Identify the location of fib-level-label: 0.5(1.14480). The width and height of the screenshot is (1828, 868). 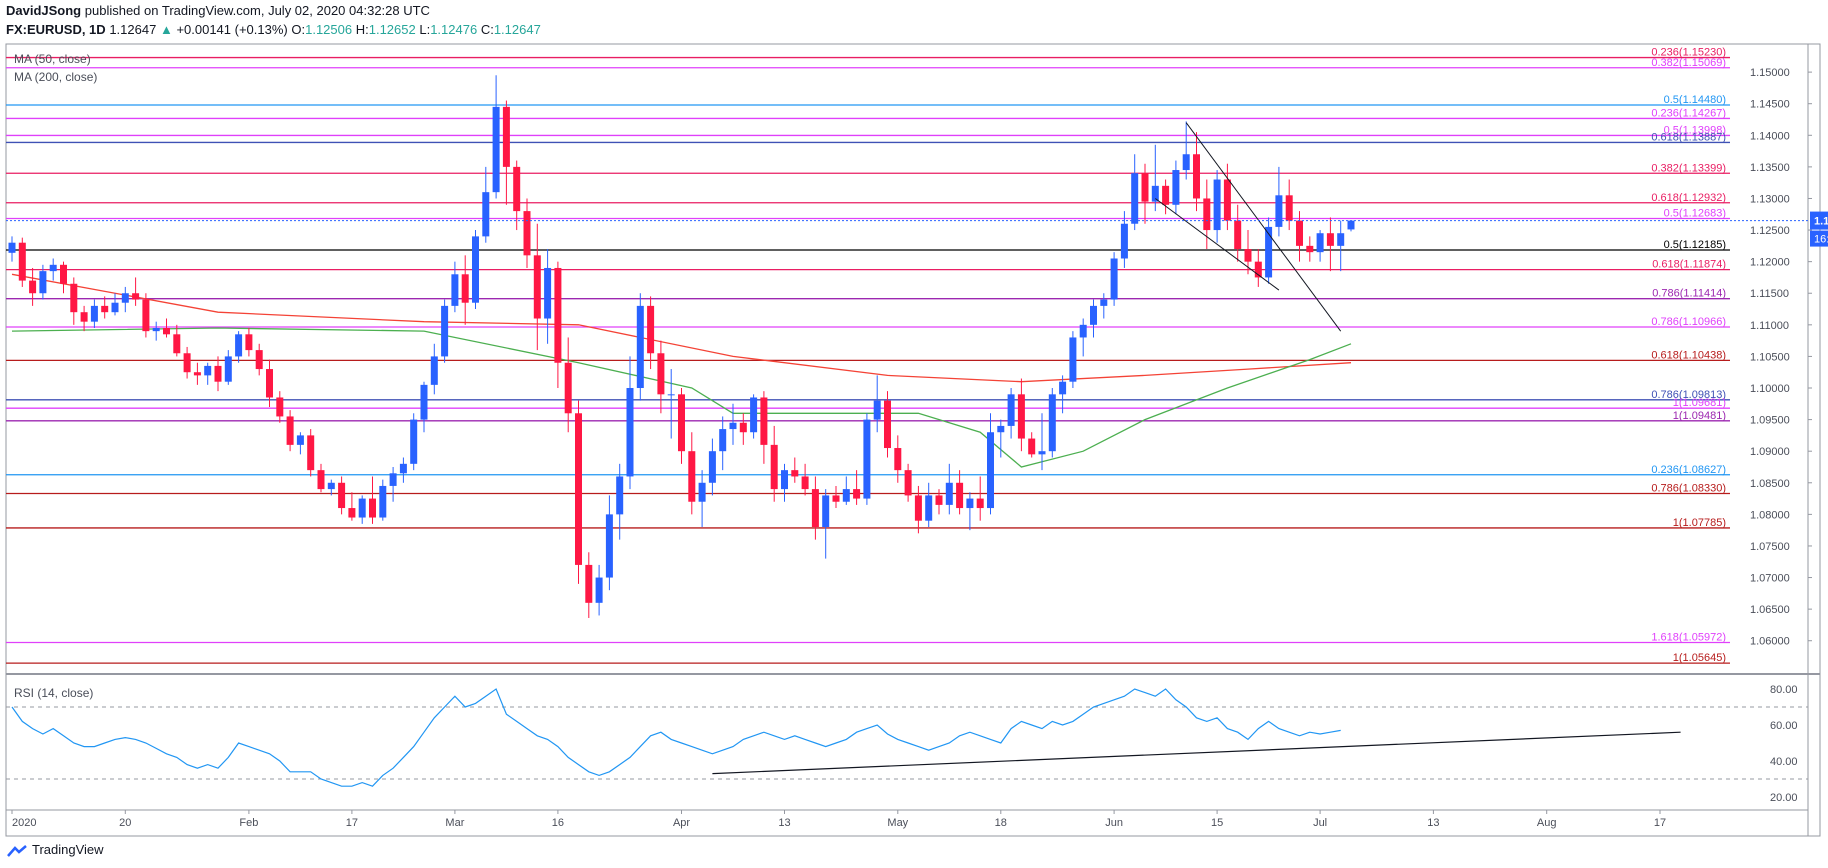
(1695, 100).